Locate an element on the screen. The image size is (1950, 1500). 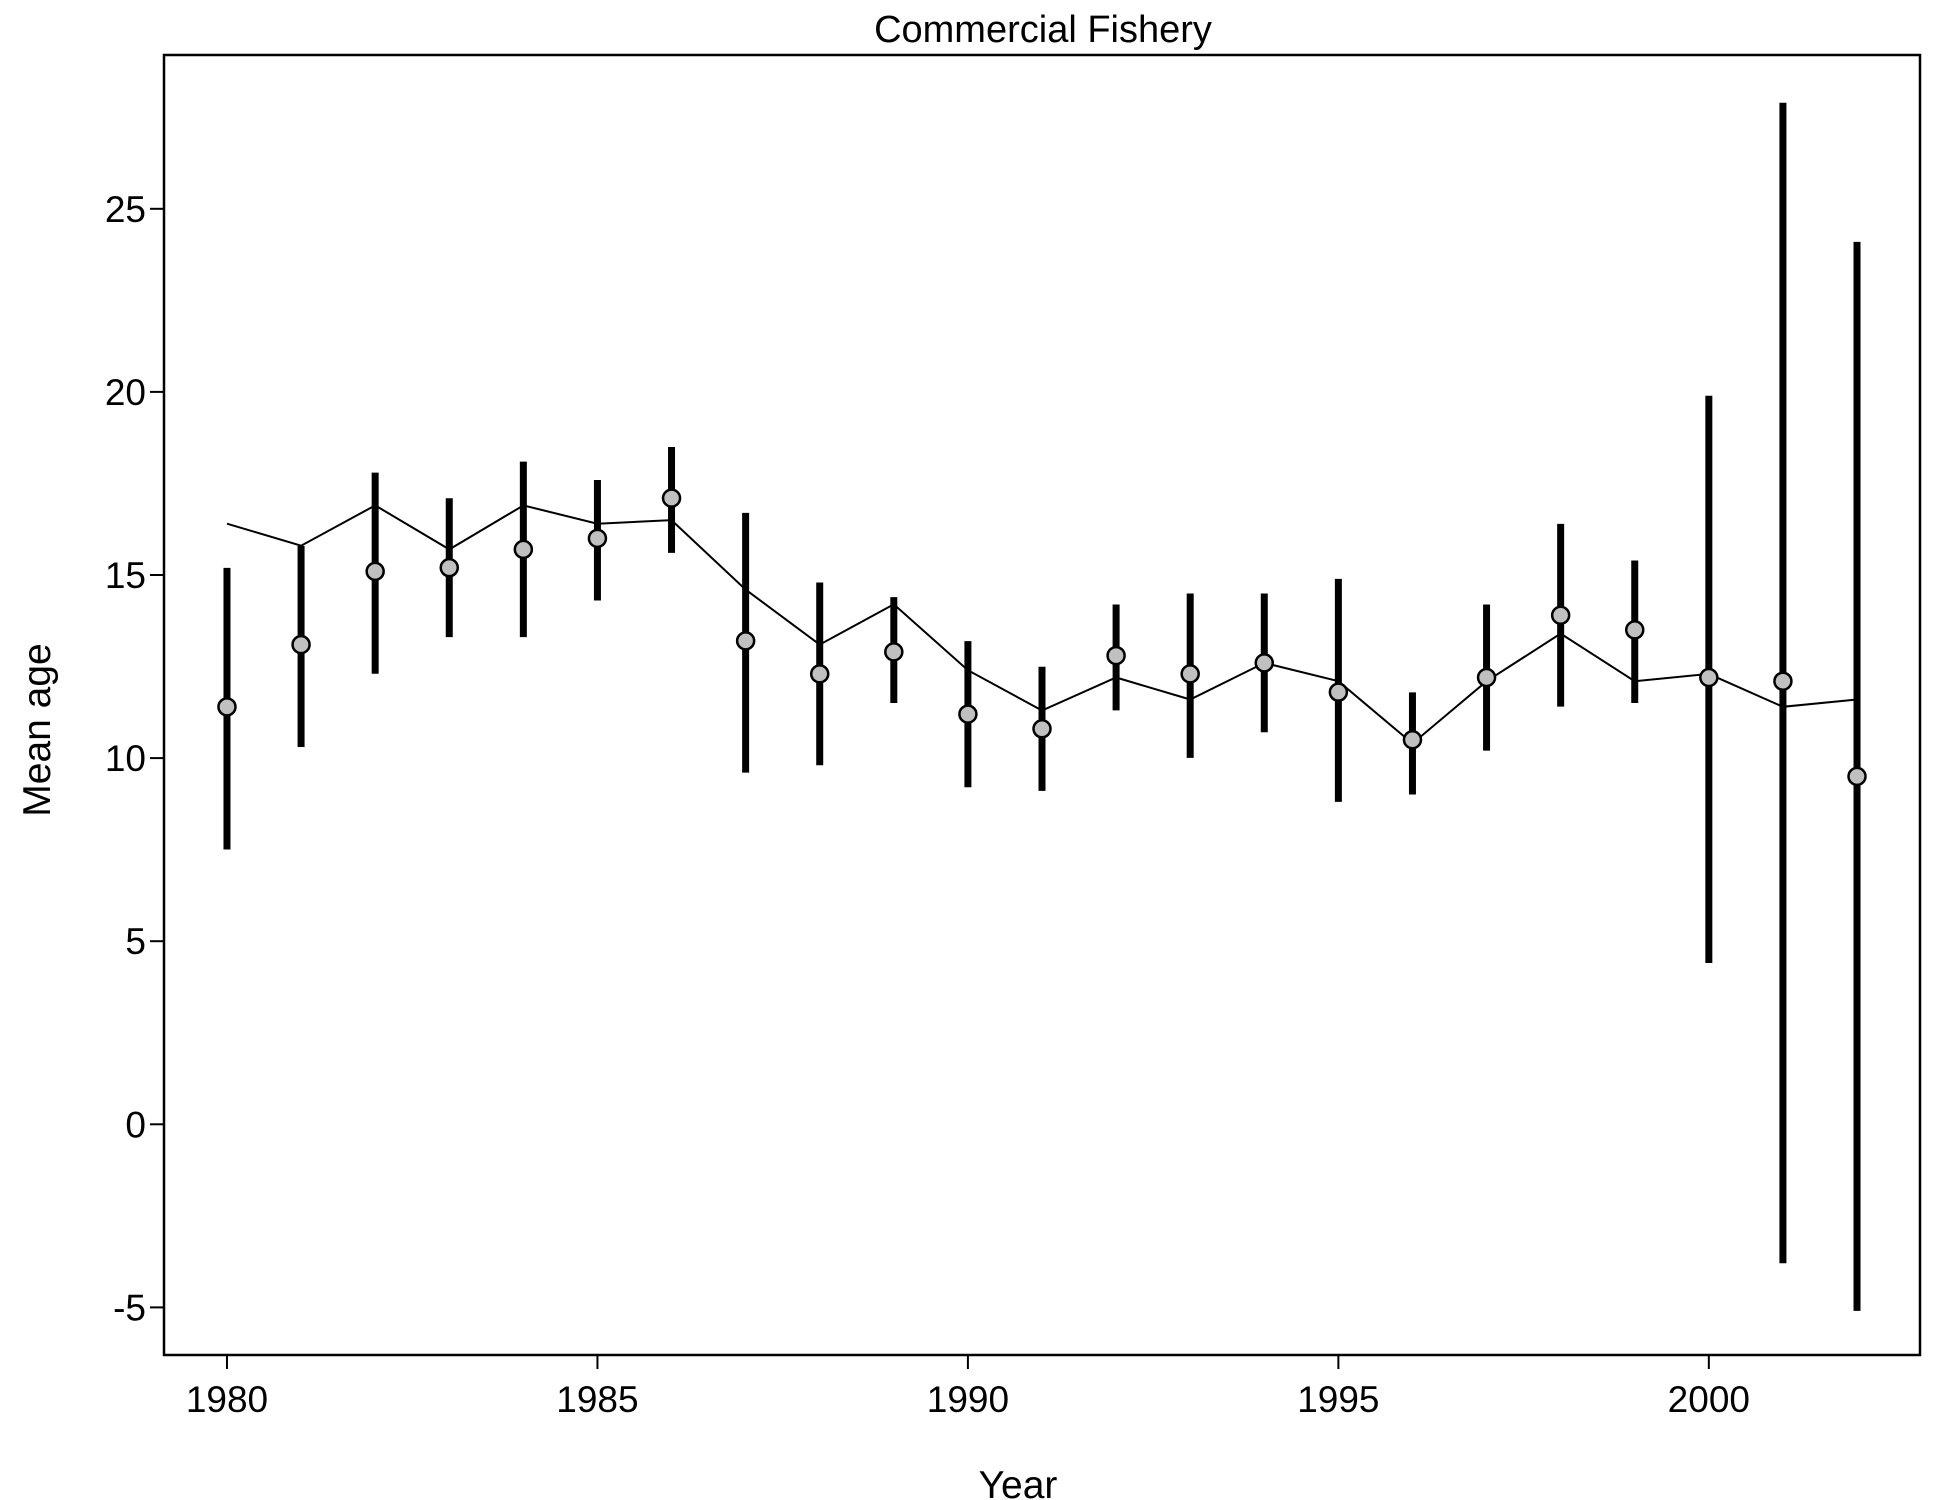
expected-line is located at coordinates (1042, 624).